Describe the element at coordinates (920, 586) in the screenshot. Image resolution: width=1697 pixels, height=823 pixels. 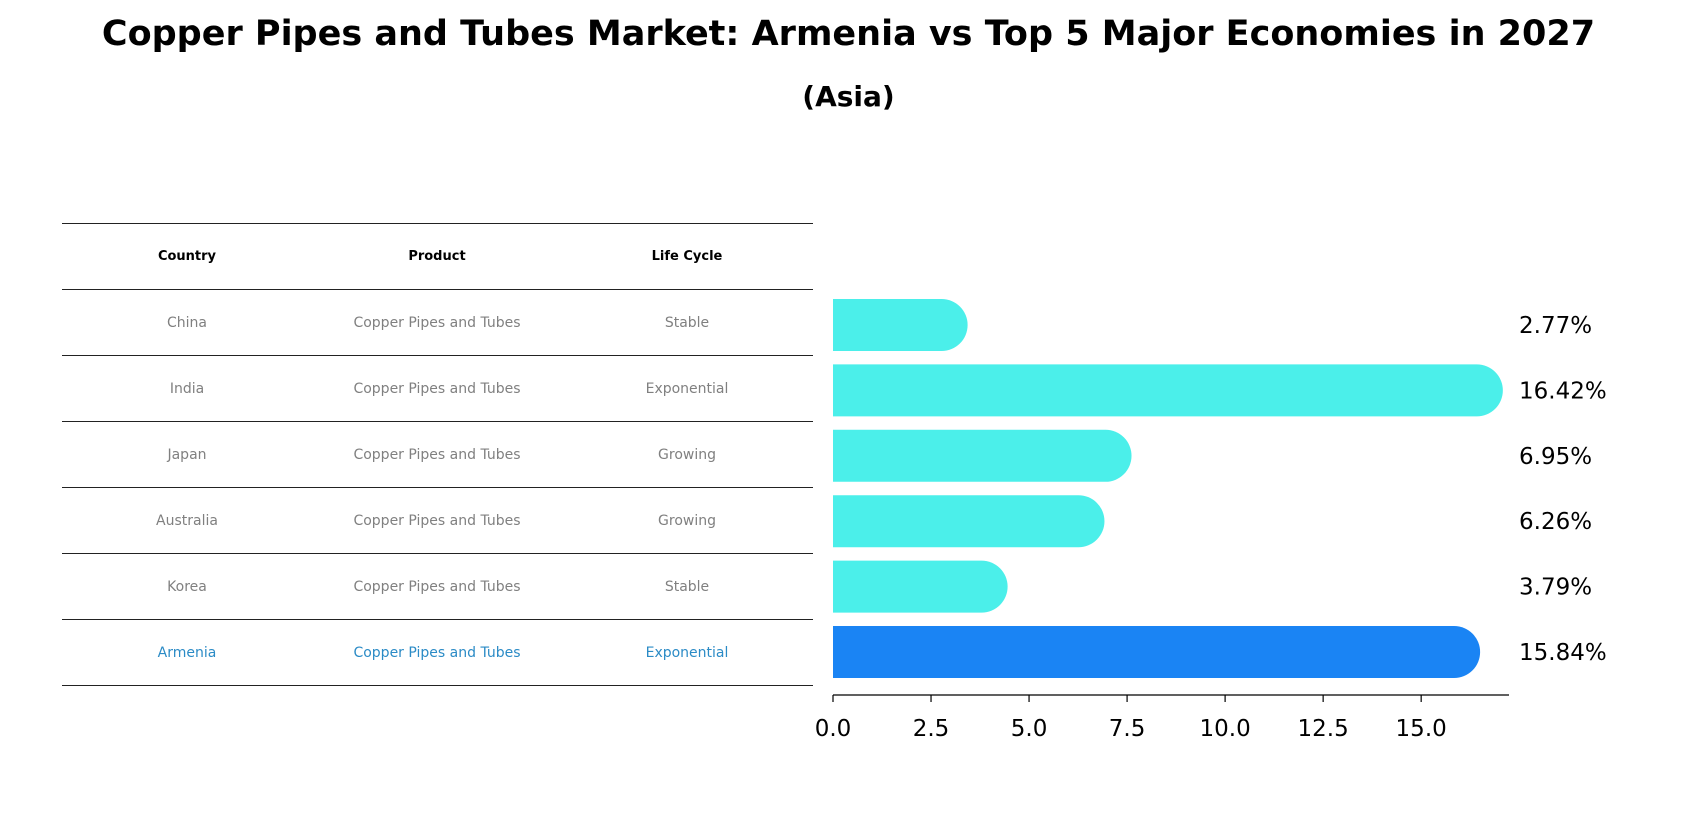
I see `bar-korea` at that location.